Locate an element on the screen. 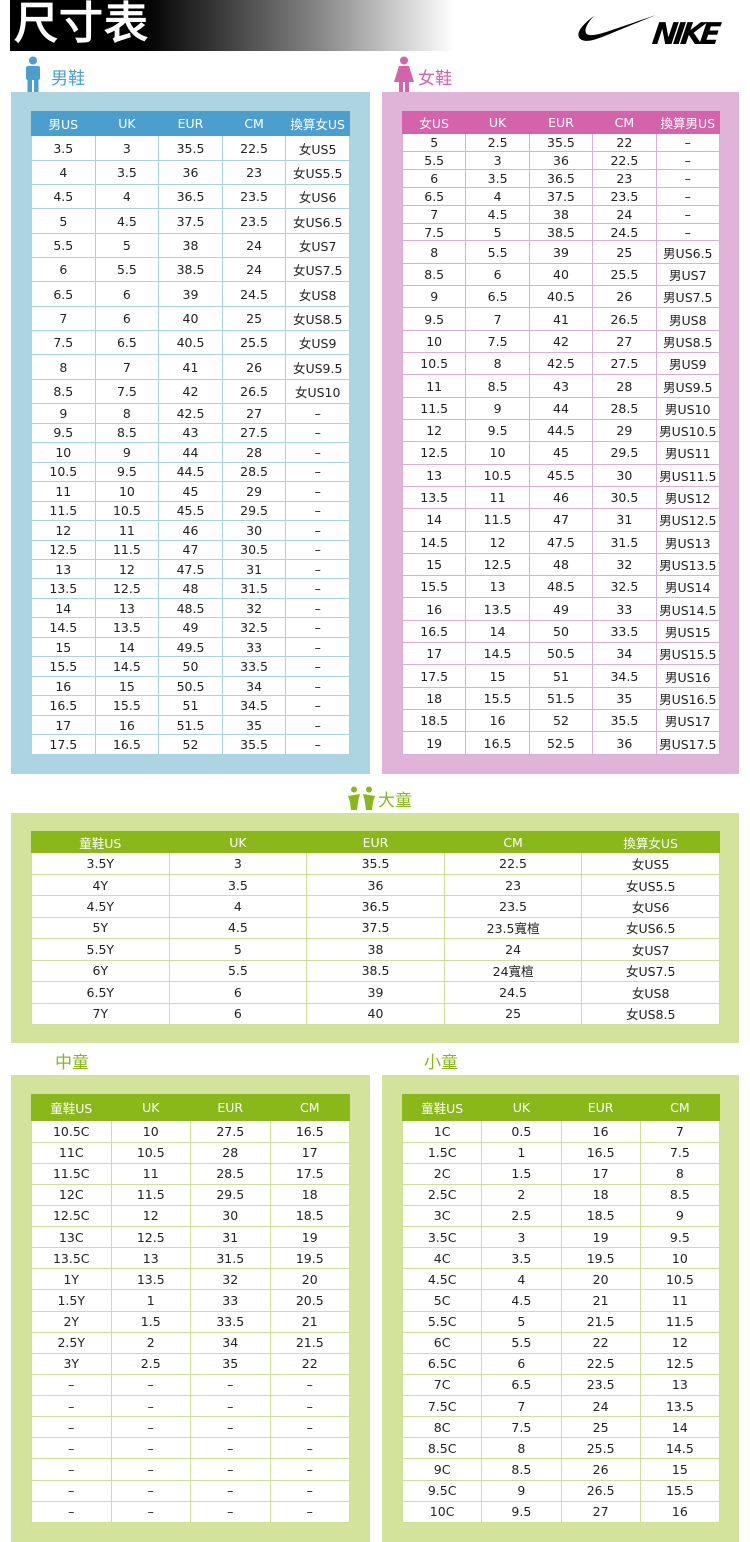 The image size is (750, 1542). table-cell: 男US14.5 is located at coordinates (688, 609).